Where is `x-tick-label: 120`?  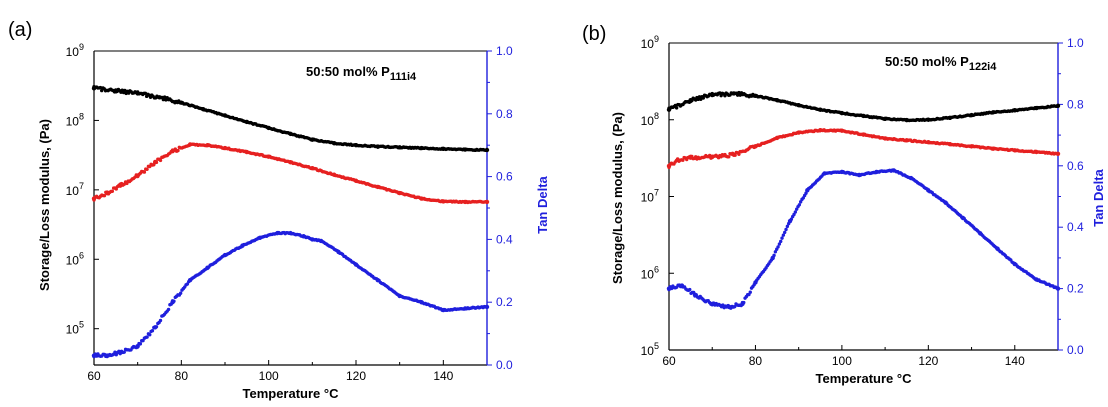 x-tick-label: 120 is located at coordinates (356, 376).